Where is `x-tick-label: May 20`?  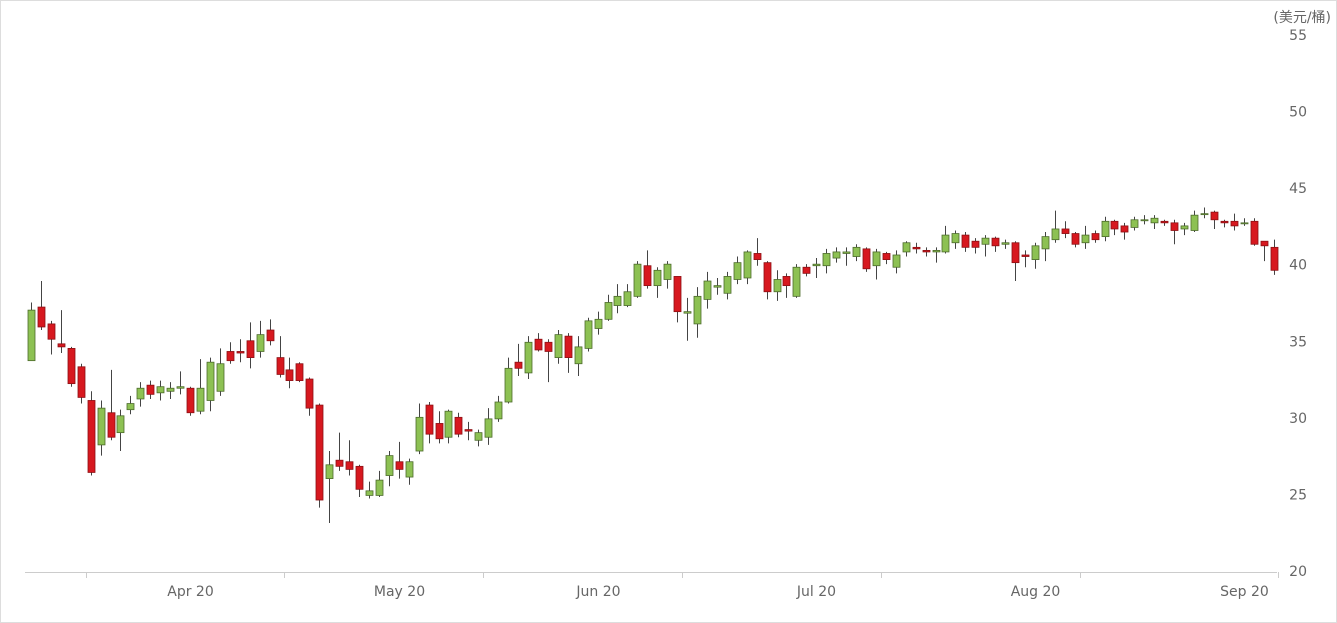 x-tick-label: May 20 is located at coordinates (399, 592).